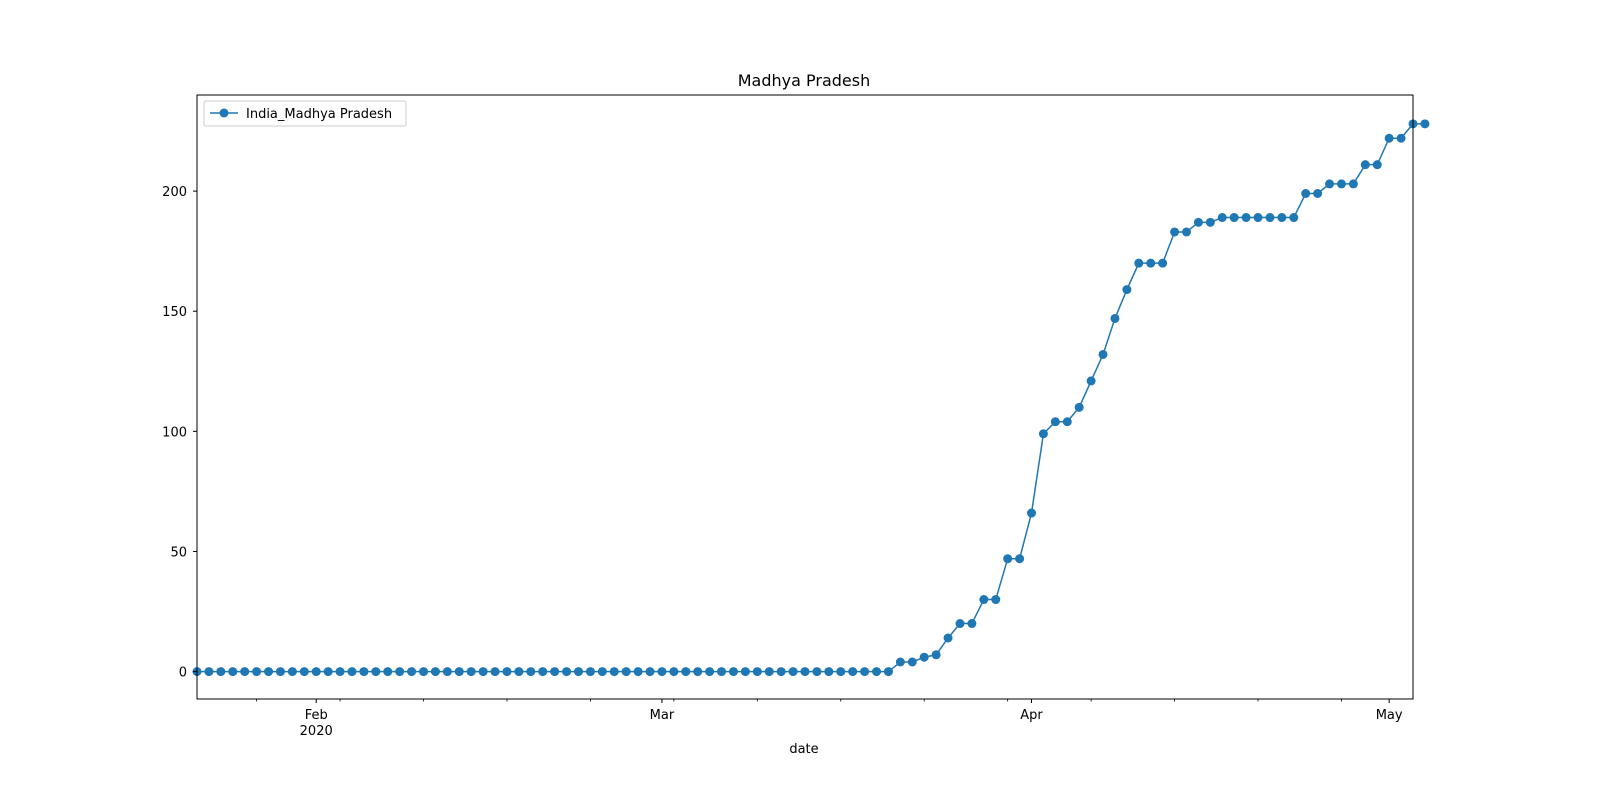 The height and width of the screenshot is (800, 1600). Describe the element at coordinates (1031, 715) in the screenshot. I see `x-tick-label: Apr` at that location.